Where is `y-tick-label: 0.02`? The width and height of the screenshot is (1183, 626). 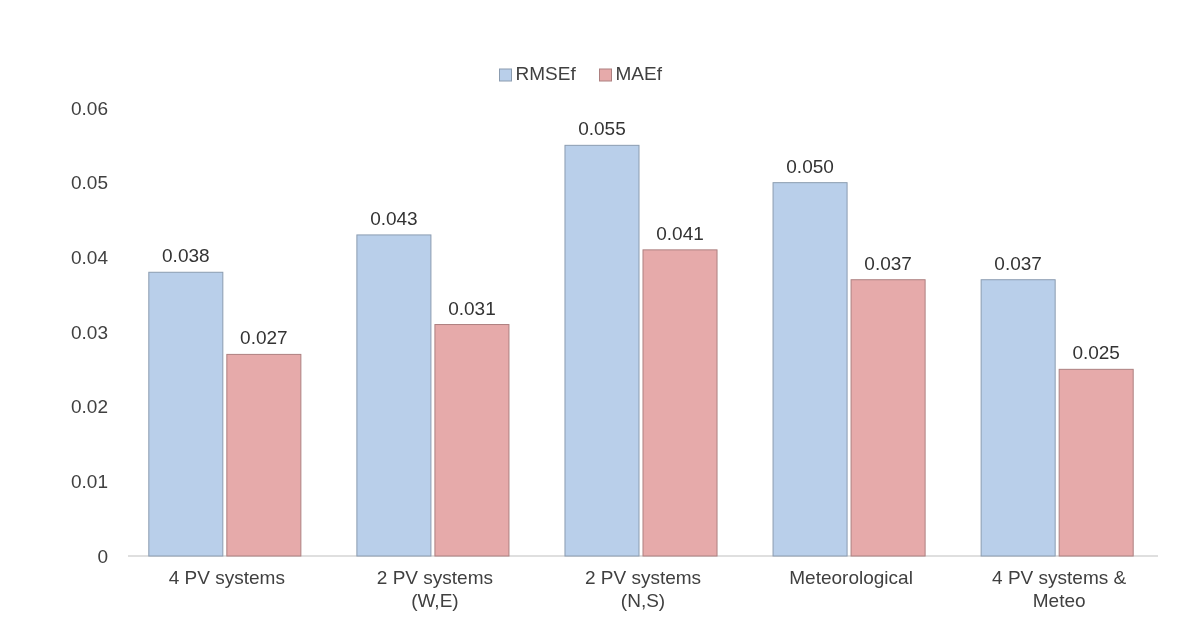 y-tick-label: 0.02 is located at coordinates (89, 407).